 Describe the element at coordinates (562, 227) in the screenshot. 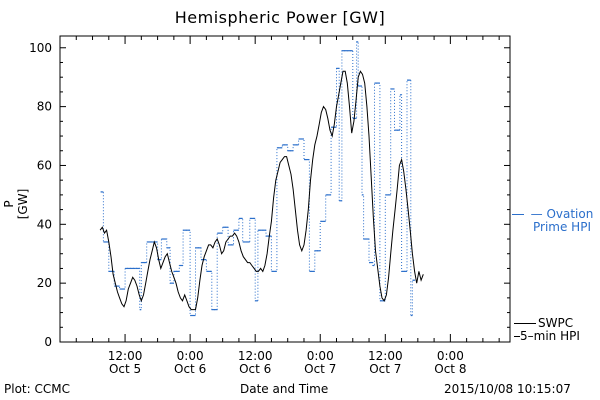

I see `legend-ovation-line2: Prime HPI` at that location.